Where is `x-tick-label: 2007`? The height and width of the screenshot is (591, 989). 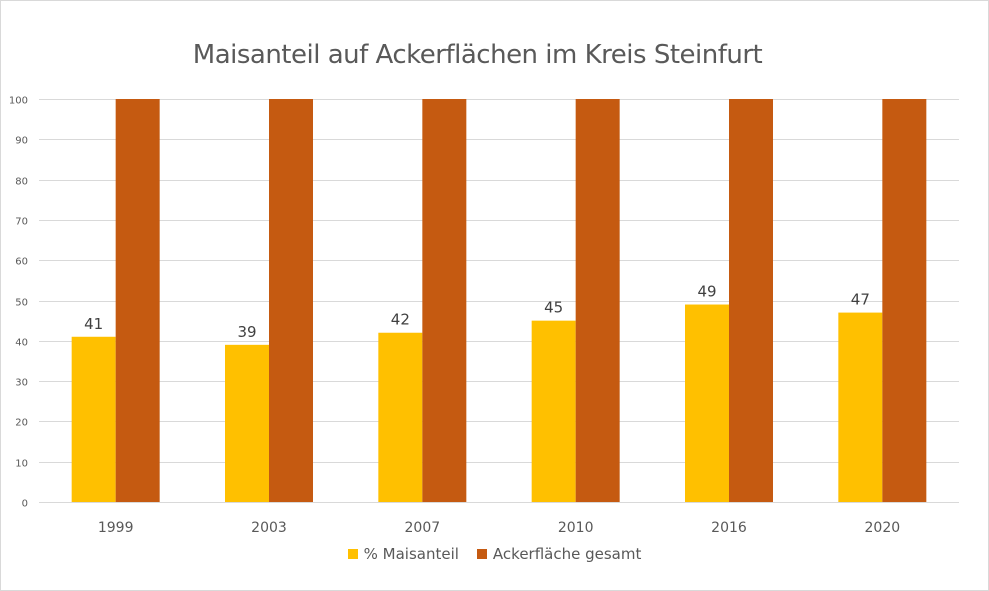 x-tick-label: 2007 is located at coordinates (423, 528).